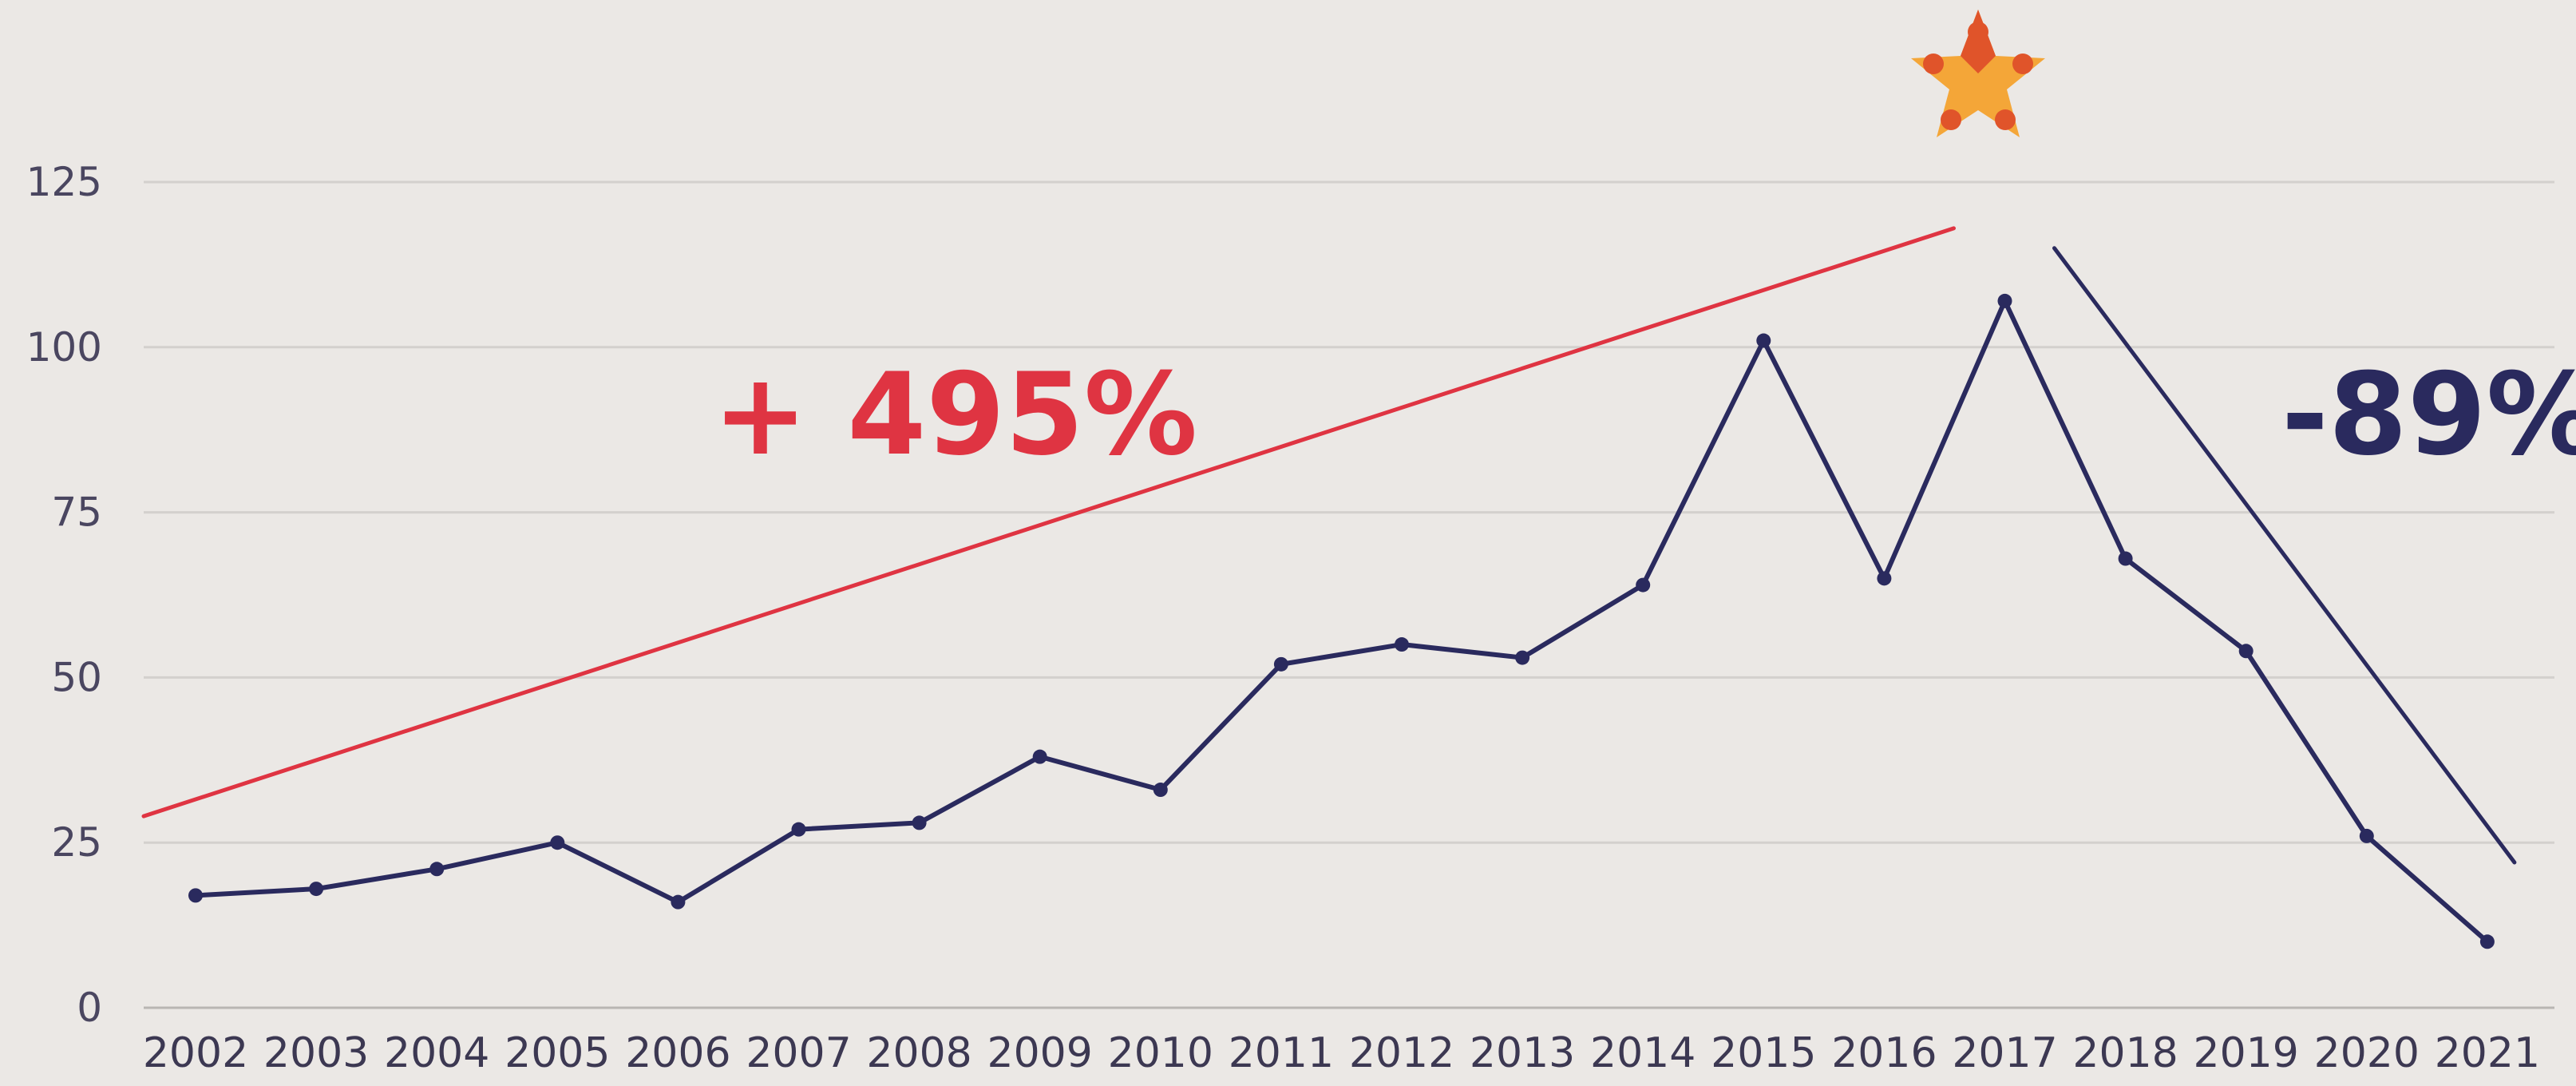  I want to click on y-tick-label: 0, so click(90, 1008).